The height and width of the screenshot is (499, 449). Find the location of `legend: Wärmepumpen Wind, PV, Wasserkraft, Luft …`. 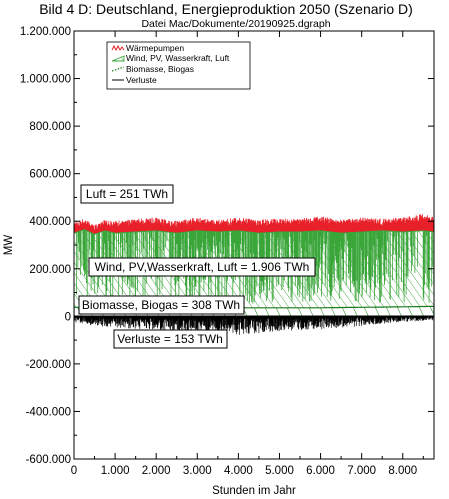

legend: Wärmepumpen Wind, PV, Wasserkraft, Luft … is located at coordinates (178, 65).